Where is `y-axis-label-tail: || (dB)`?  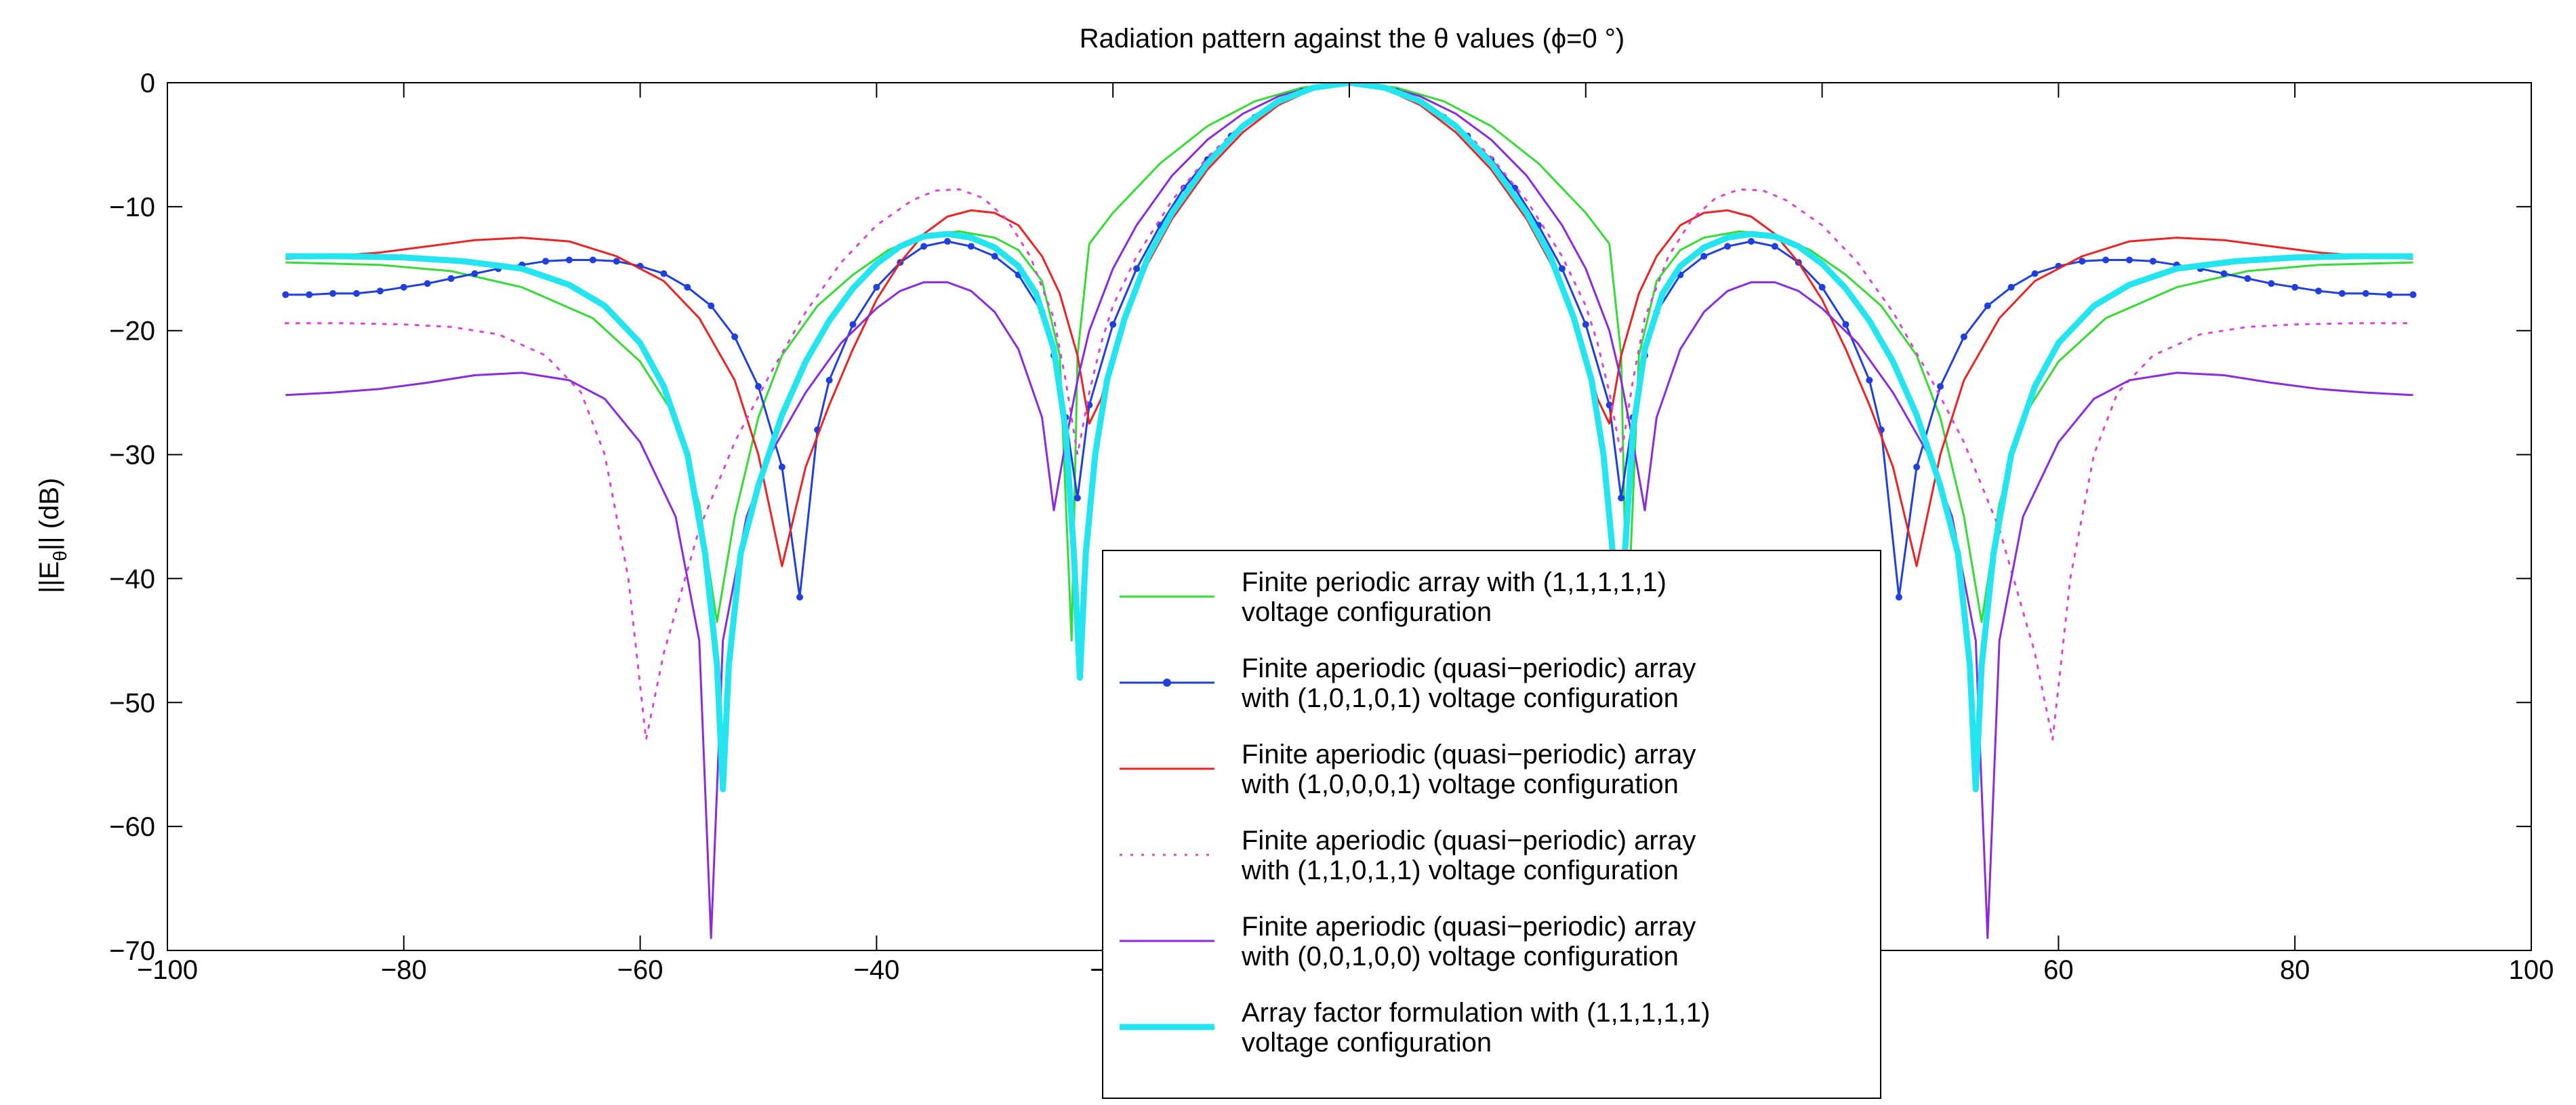
y-axis-label-tail: || (dB) is located at coordinates (50, 514).